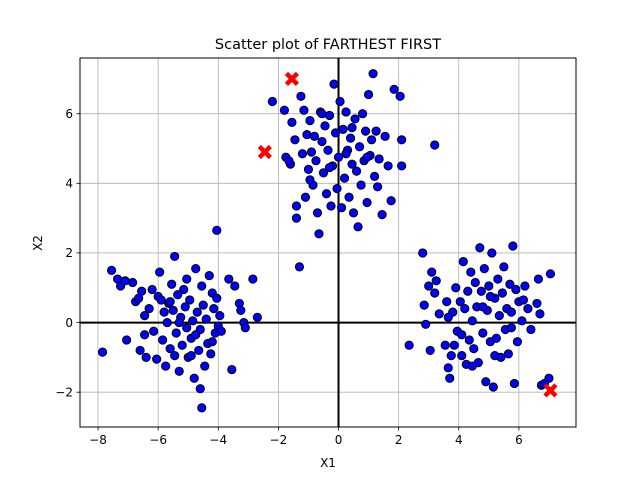  What do you see at coordinates (339, 440) in the screenshot?
I see `x-tick-label: 0` at bounding box center [339, 440].